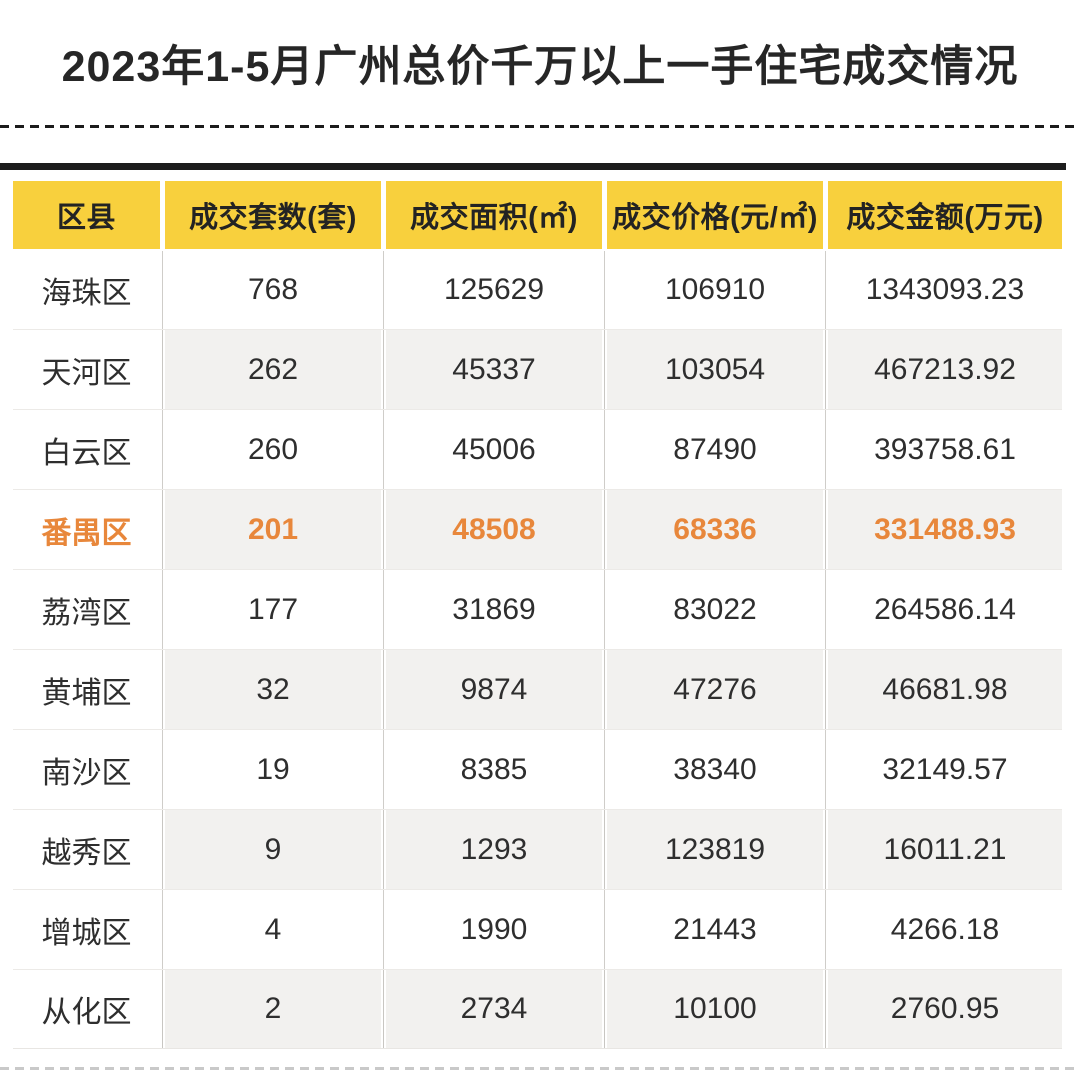 Image resolution: width=1080 pixels, height=1074 pixels. Describe the element at coordinates (270, 929) in the screenshot. I see `cell-units: 4` at that location.